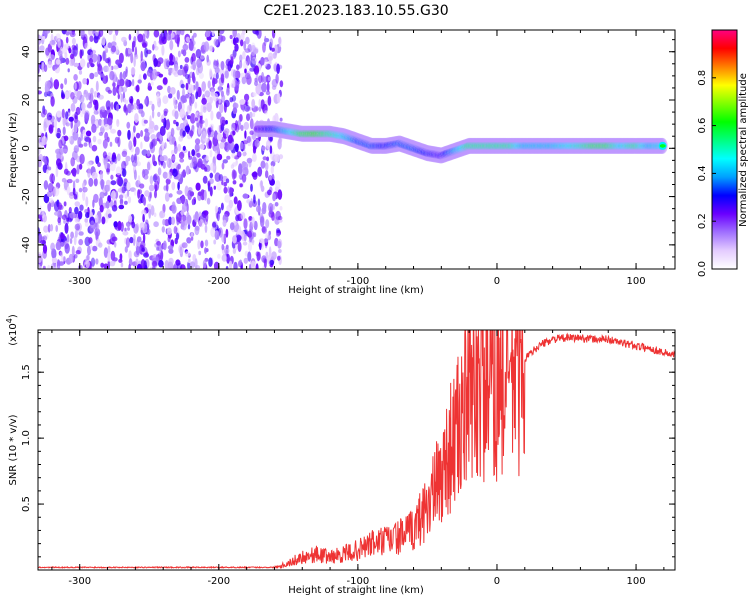  I want to click on bottom-y-axis-label: SNR (10 * v/v), so click(13, 449).